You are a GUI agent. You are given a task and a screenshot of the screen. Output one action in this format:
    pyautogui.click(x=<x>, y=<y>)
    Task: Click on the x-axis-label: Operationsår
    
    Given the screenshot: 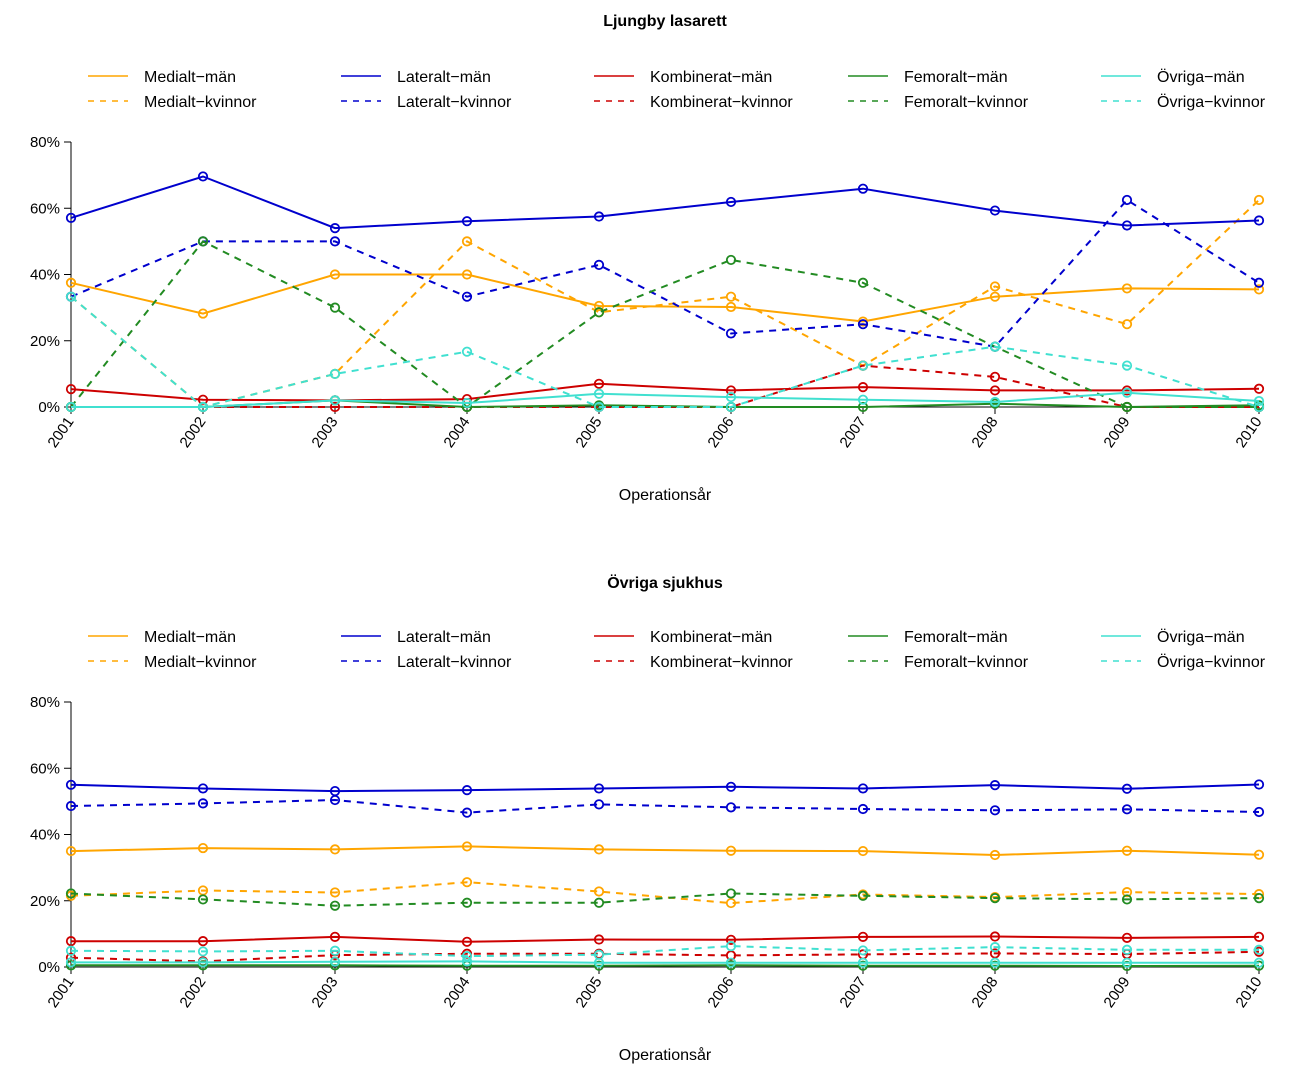 What is the action you would take?
    pyautogui.click(x=665, y=1055)
    